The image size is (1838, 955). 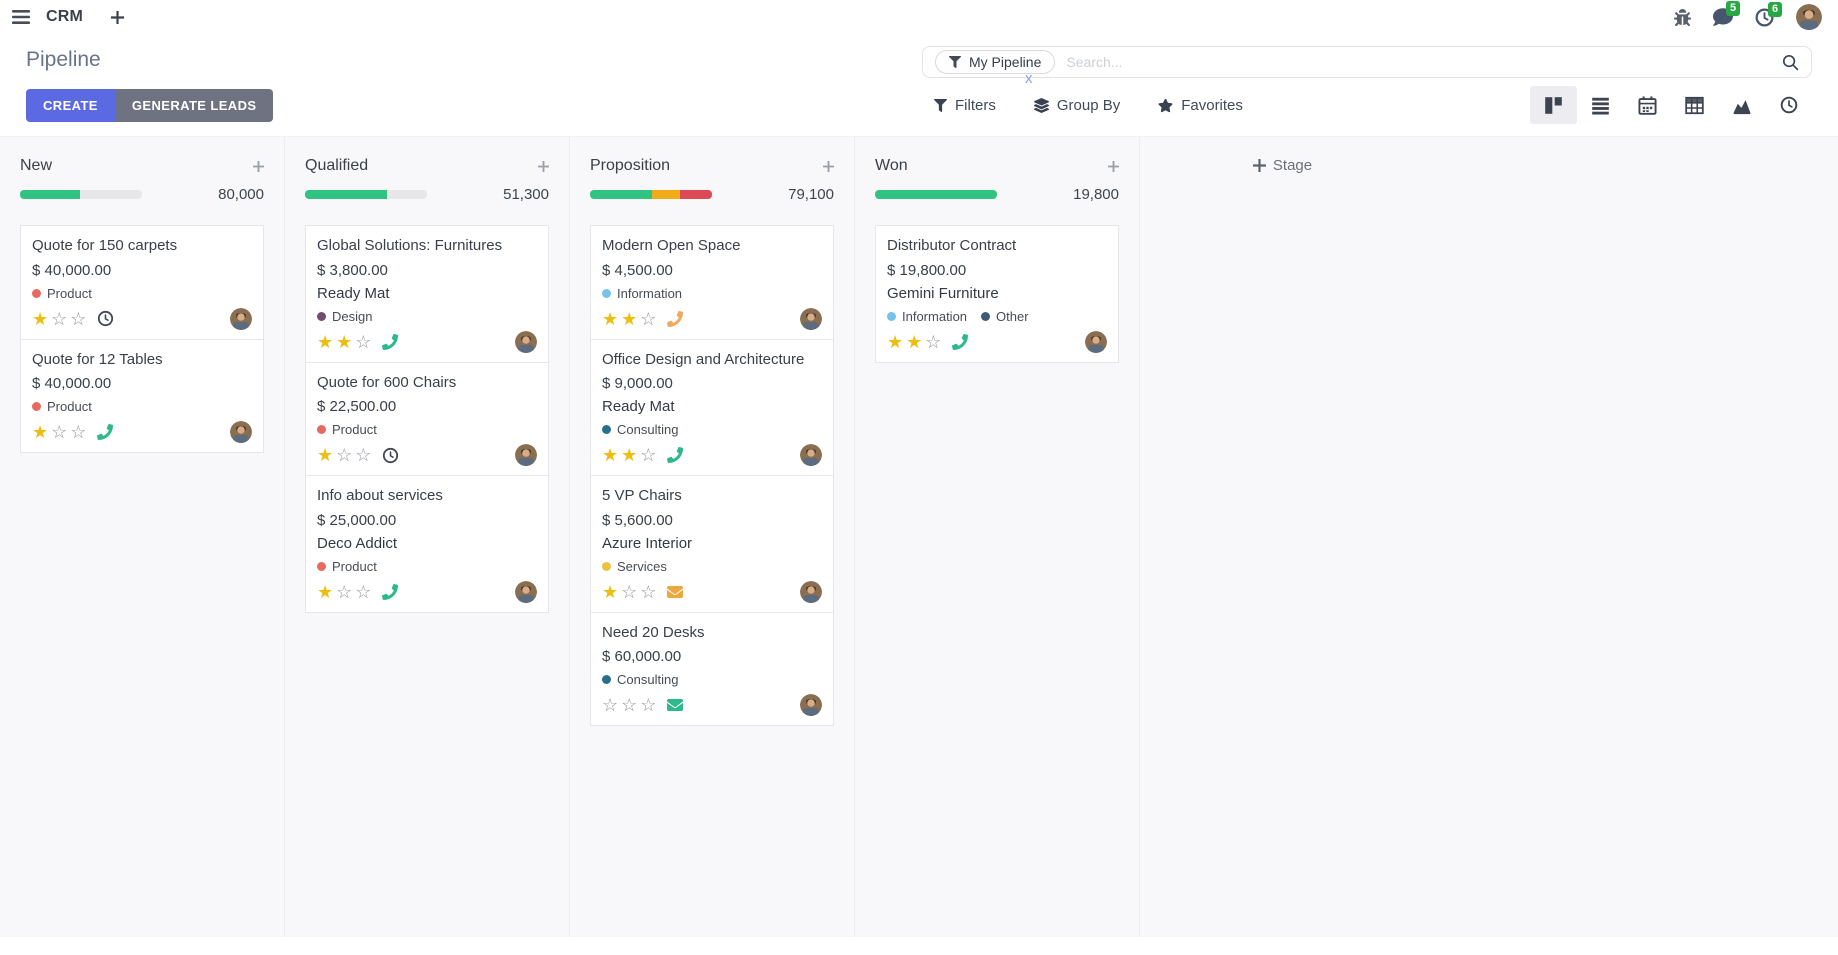 I want to click on view-calendar-button, so click(x=1647, y=105).